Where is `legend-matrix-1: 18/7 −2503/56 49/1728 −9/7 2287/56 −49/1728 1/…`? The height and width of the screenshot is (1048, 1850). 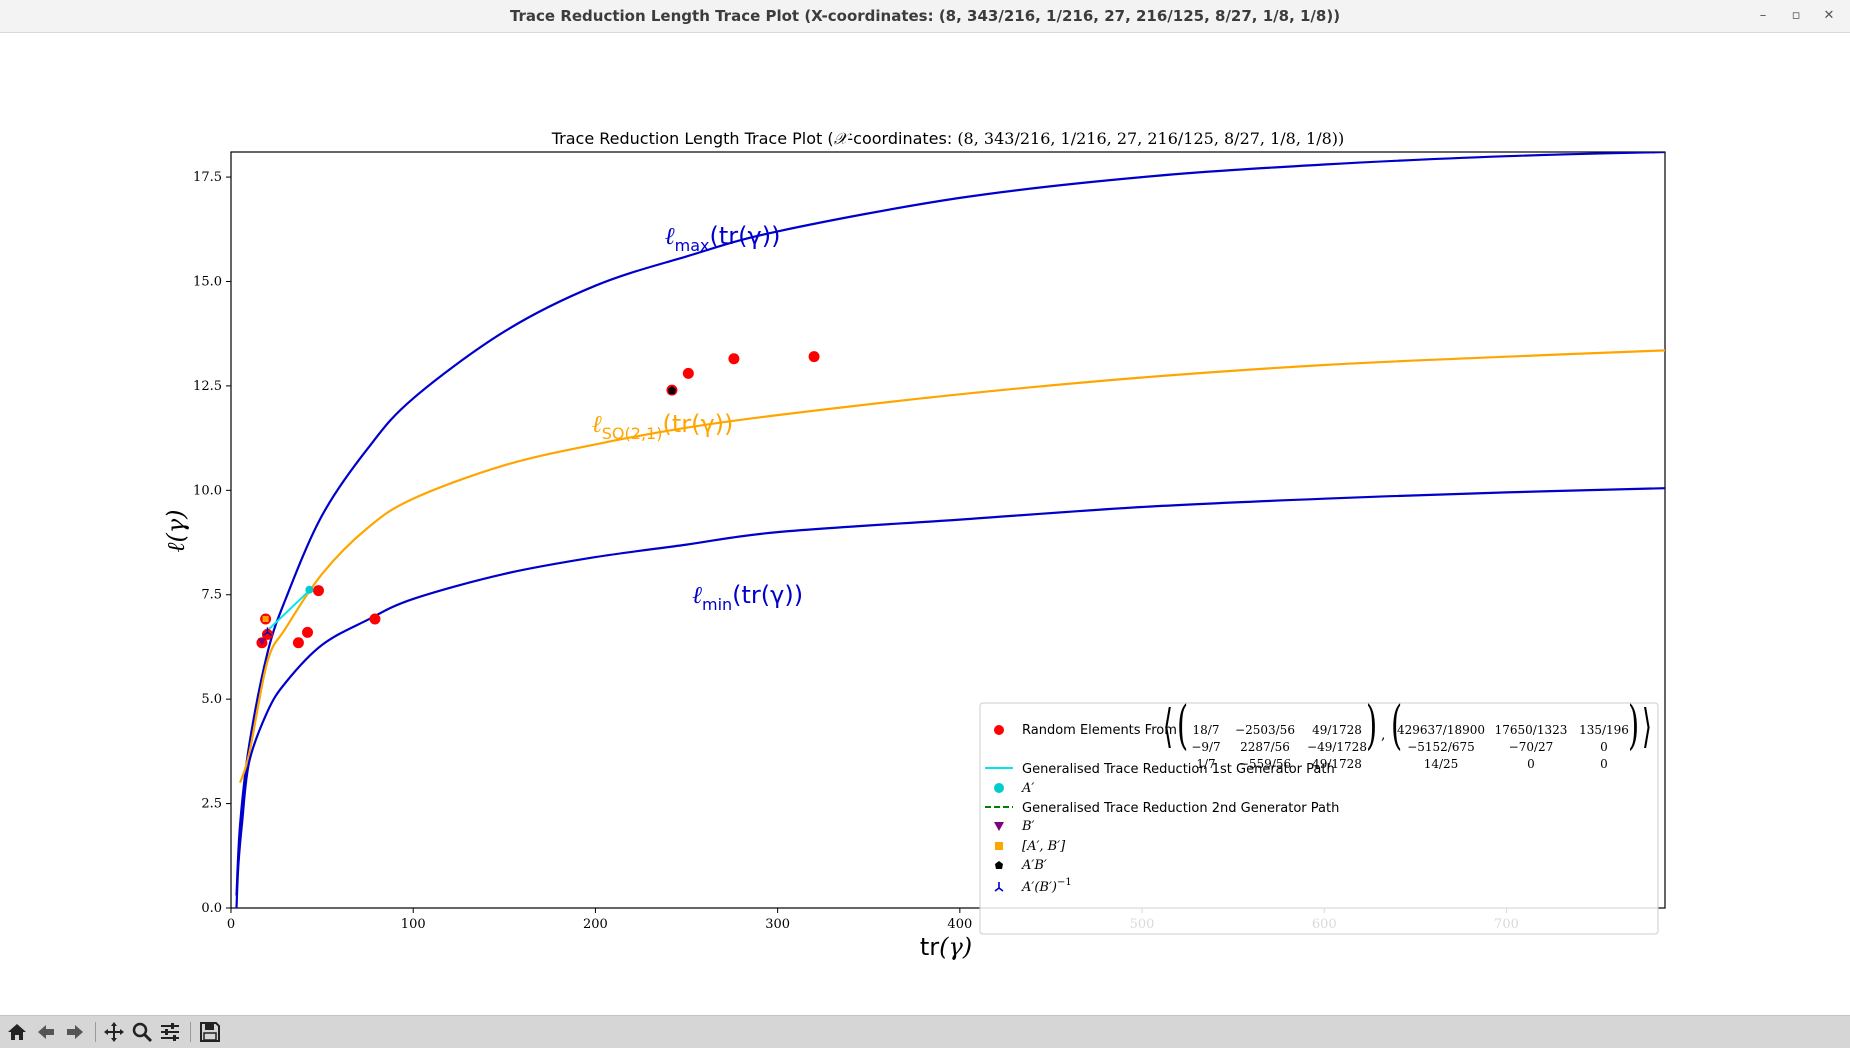 legend-matrix-1: 18/7 −2503/56 49/1728 −9/7 2287/56 −49/1728 1/… is located at coordinates (1279, 747).